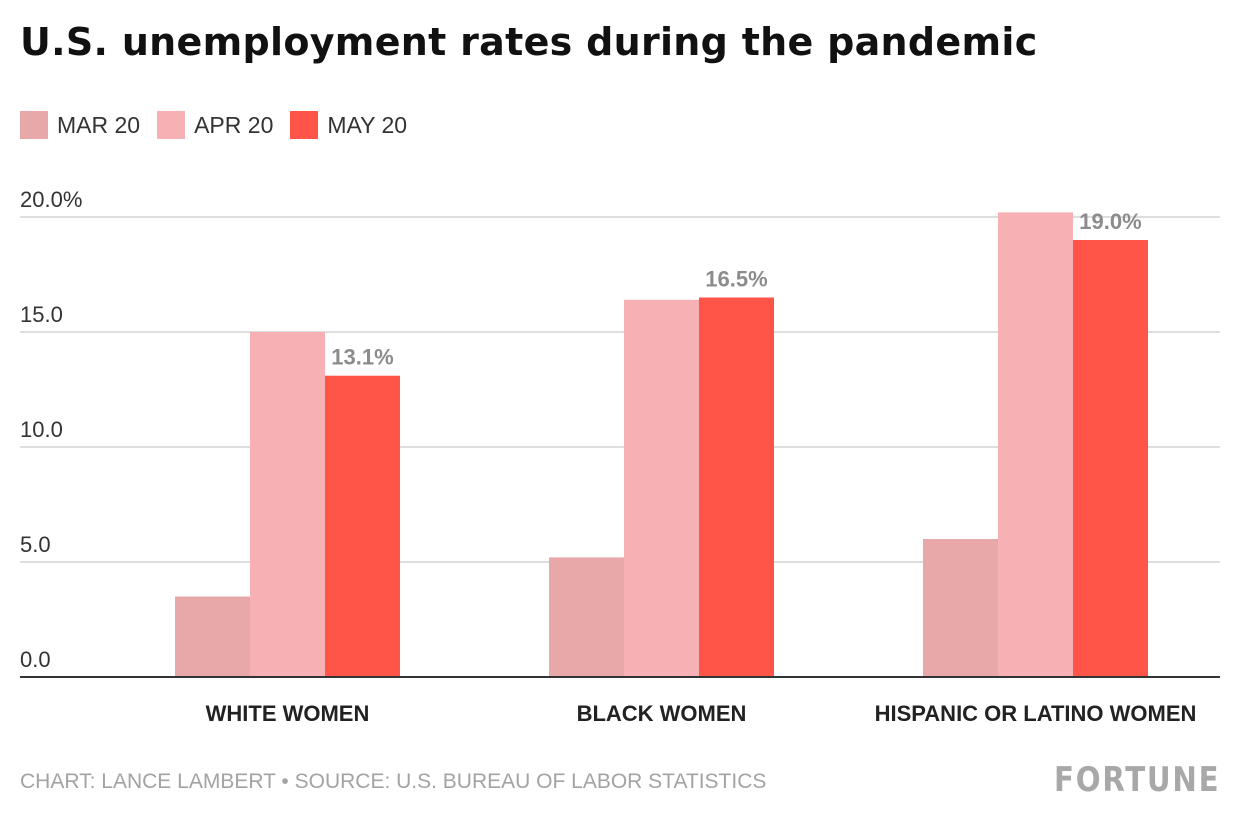 This screenshot has height=840, width=1240. What do you see at coordinates (1136, 780) in the screenshot?
I see `fortune-logo: FORTUNE` at bounding box center [1136, 780].